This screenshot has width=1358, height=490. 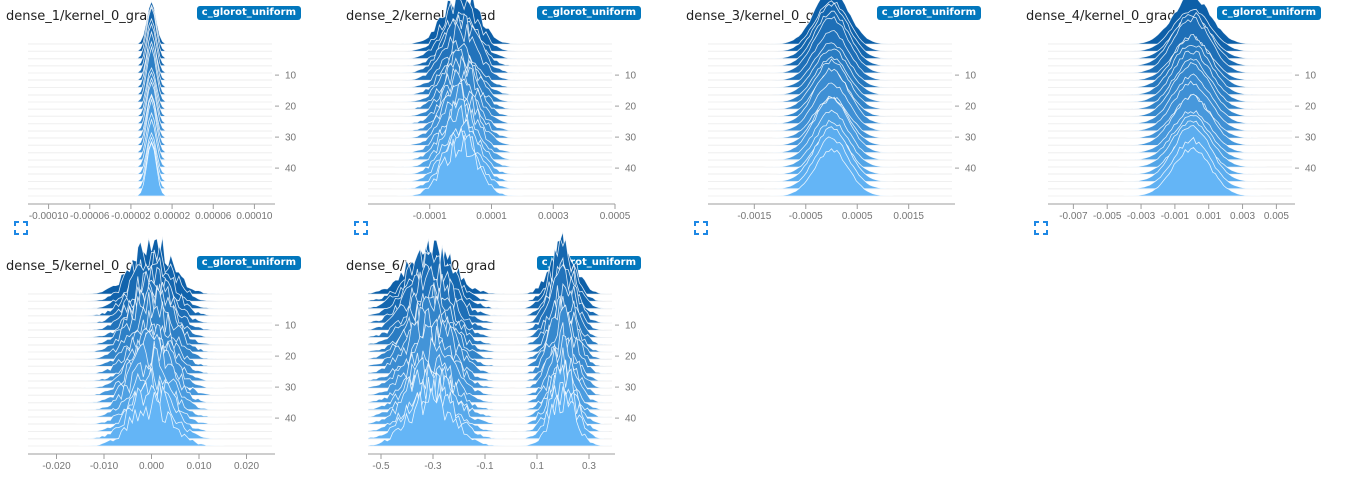 What do you see at coordinates (1175, 216) in the screenshot?
I see `x-tick-label: -0.001` at bounding box center [1175, 216].